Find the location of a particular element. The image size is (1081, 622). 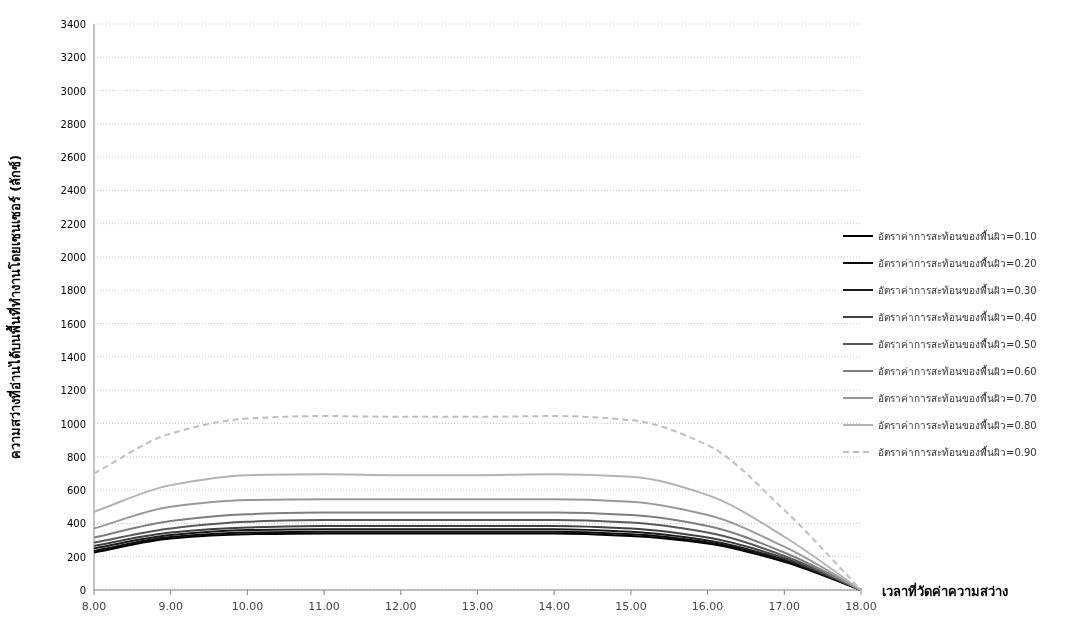

legend-label: อัตราค่าการสะท้อนของพื้นผิว=0.40 is located at coordinates (957, 316).